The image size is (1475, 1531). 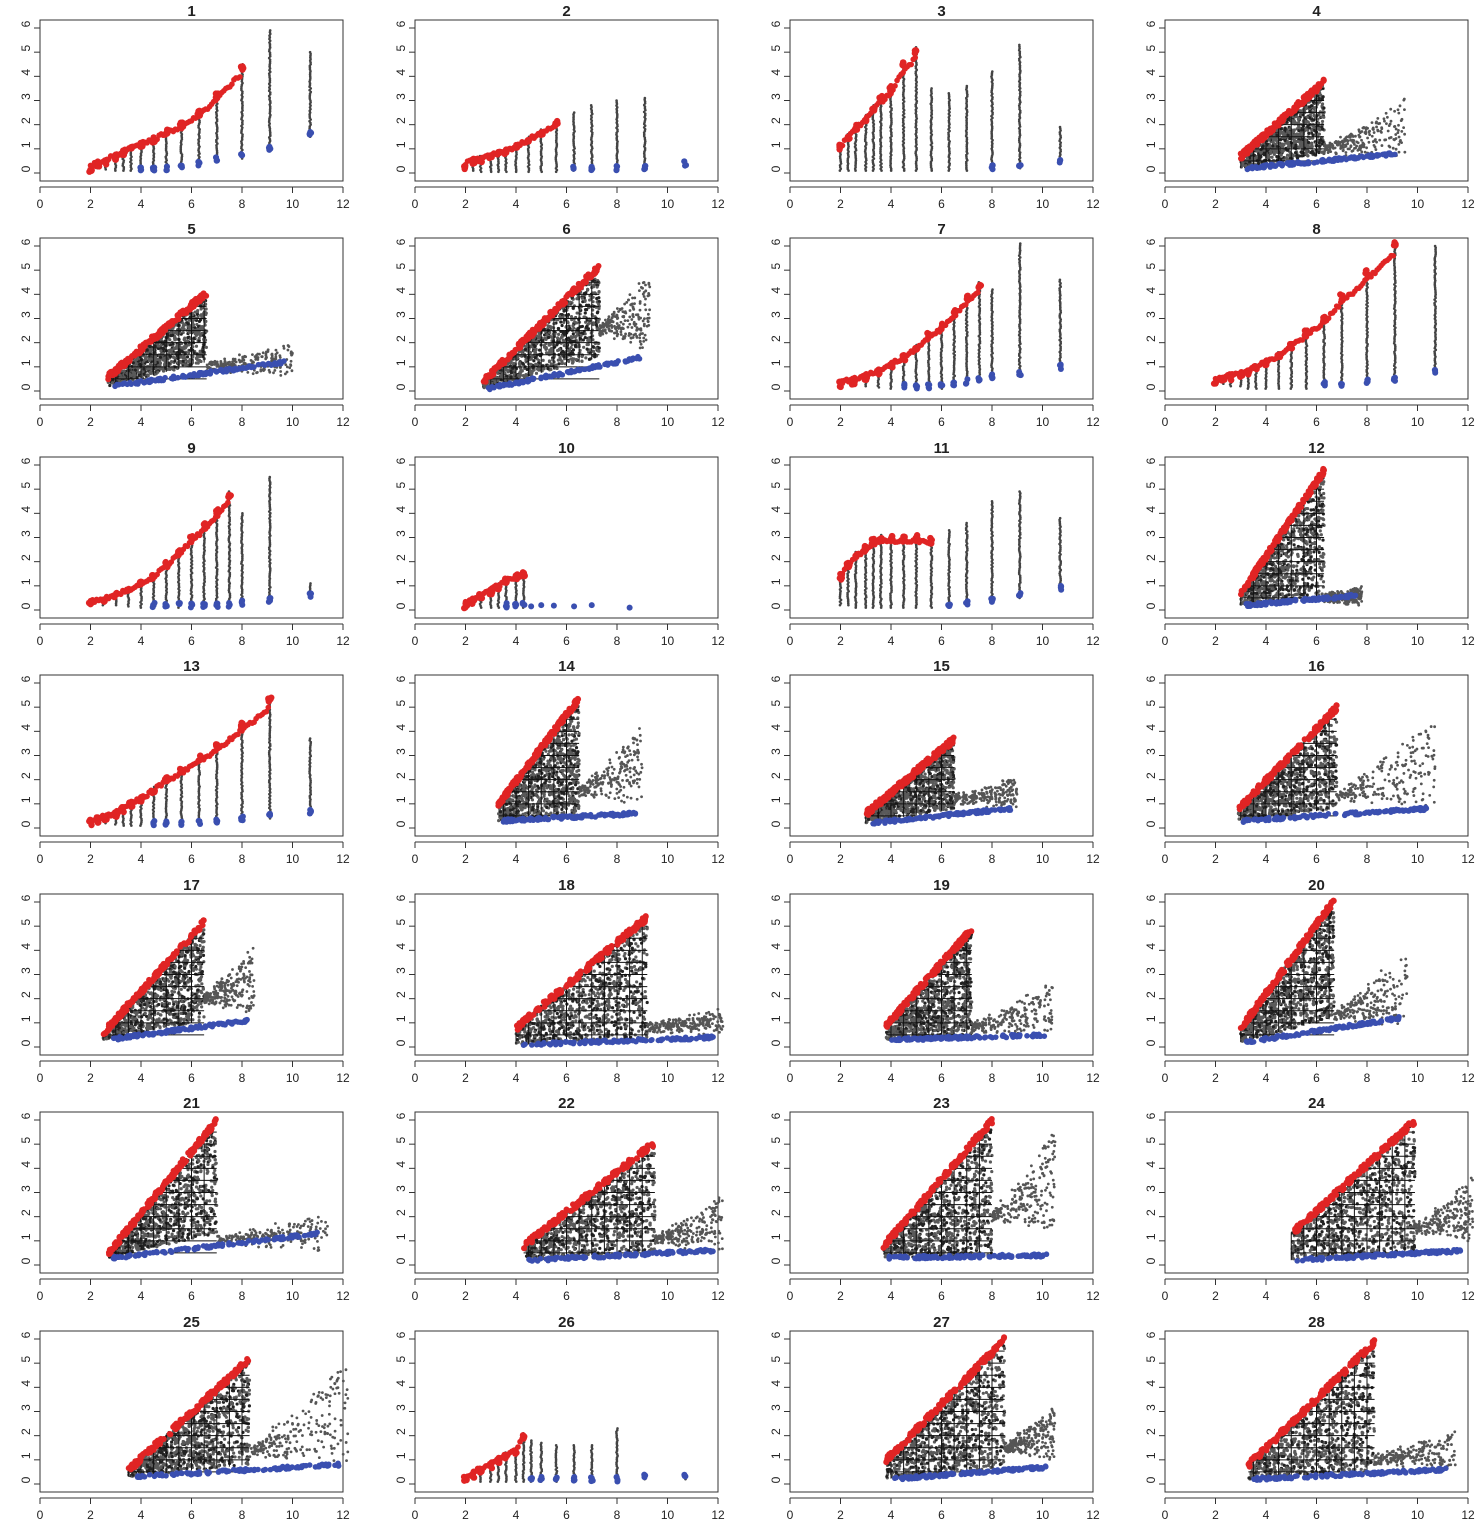 I want to click on plot-box, so click(x=191, y=100).